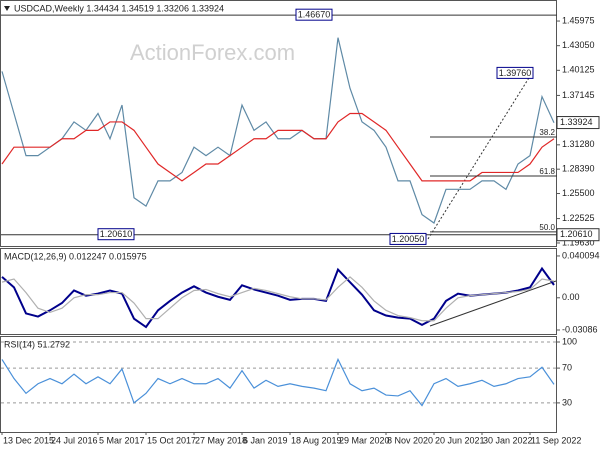 Image resolution: width=600 pixels, height=450 pixels. What do you see at coordinates (569, 341) in the screenshot?
I see `y-tick-label: 100` at bounding box center [569, 341].